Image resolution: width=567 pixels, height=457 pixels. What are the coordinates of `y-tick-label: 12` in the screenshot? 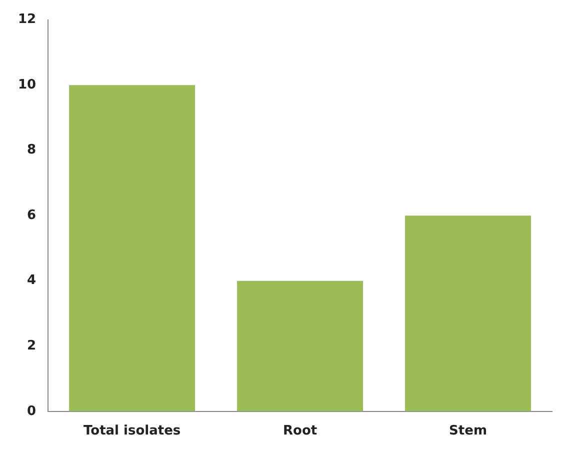 It's located at (27, 20).